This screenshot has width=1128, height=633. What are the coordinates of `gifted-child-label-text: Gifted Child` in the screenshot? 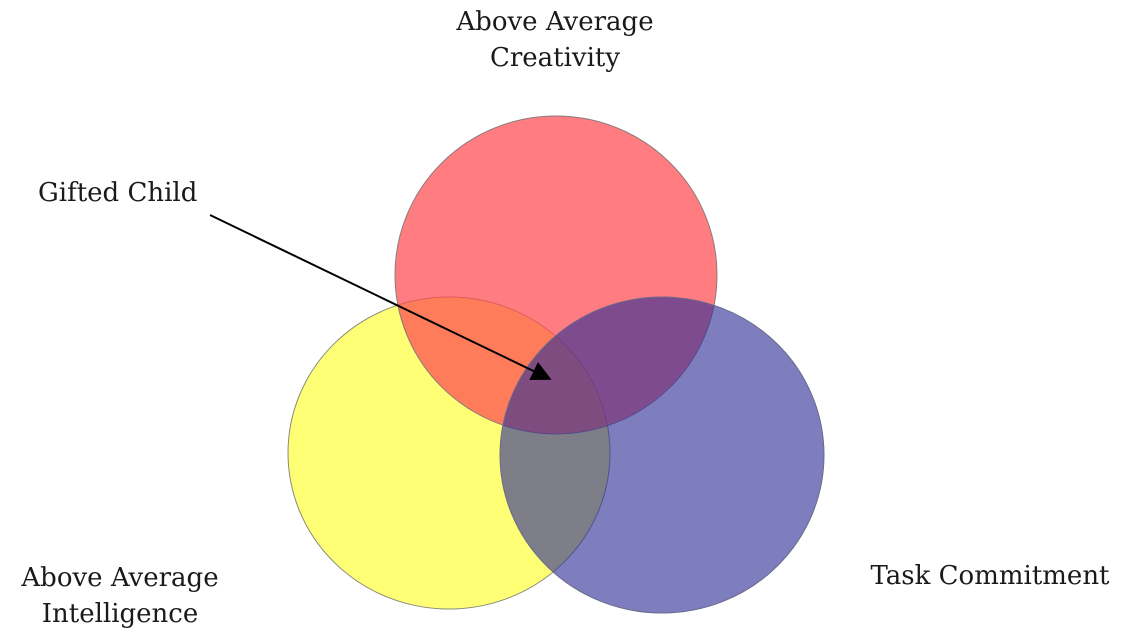 It's located at (118, 193).